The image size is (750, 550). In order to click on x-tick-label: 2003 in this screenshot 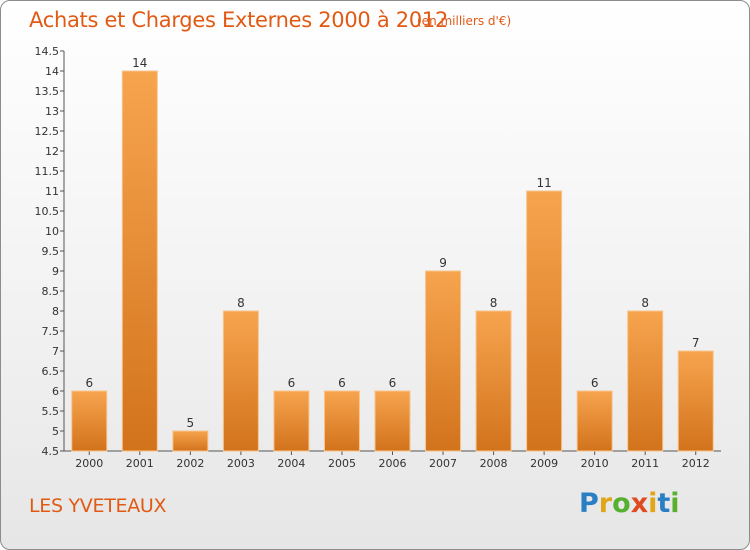, I will do `click(241, 463)`.